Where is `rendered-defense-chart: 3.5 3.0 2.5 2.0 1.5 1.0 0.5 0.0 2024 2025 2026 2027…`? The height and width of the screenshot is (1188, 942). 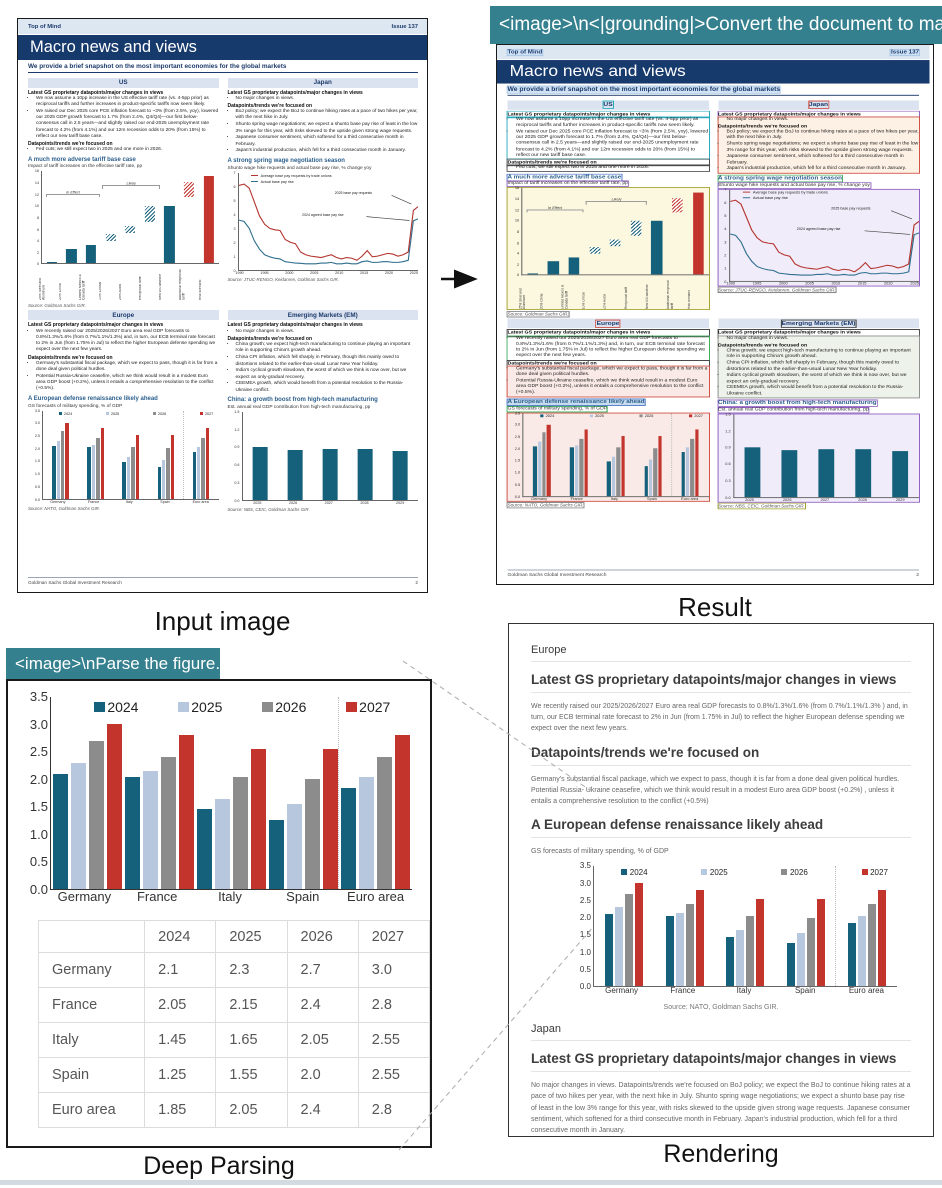
rendered-defense-chart: 3.5 3.0 2.5 2.0 1.5 1.0 0.5 0.0 2024 2025 2026 2027… is located at coordinates (732, 929).